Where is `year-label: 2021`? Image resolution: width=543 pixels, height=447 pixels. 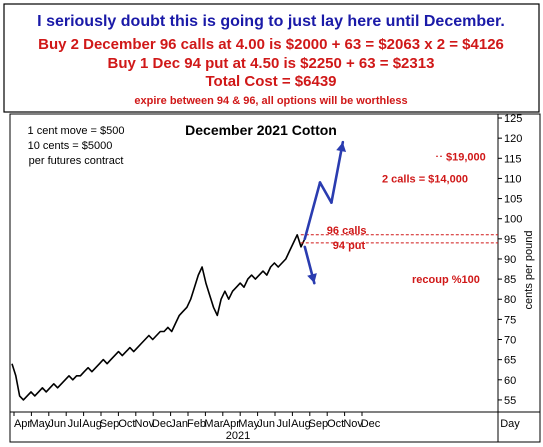 year-label: 2021 is located at coordinates (238, 436).